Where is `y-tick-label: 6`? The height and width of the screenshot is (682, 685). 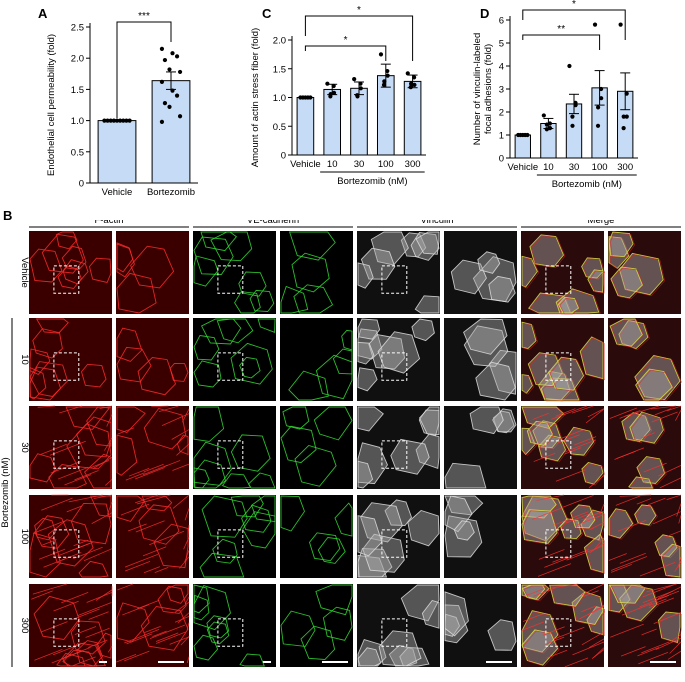 y-tick-label: 6 is located at coordinates (501, 21).